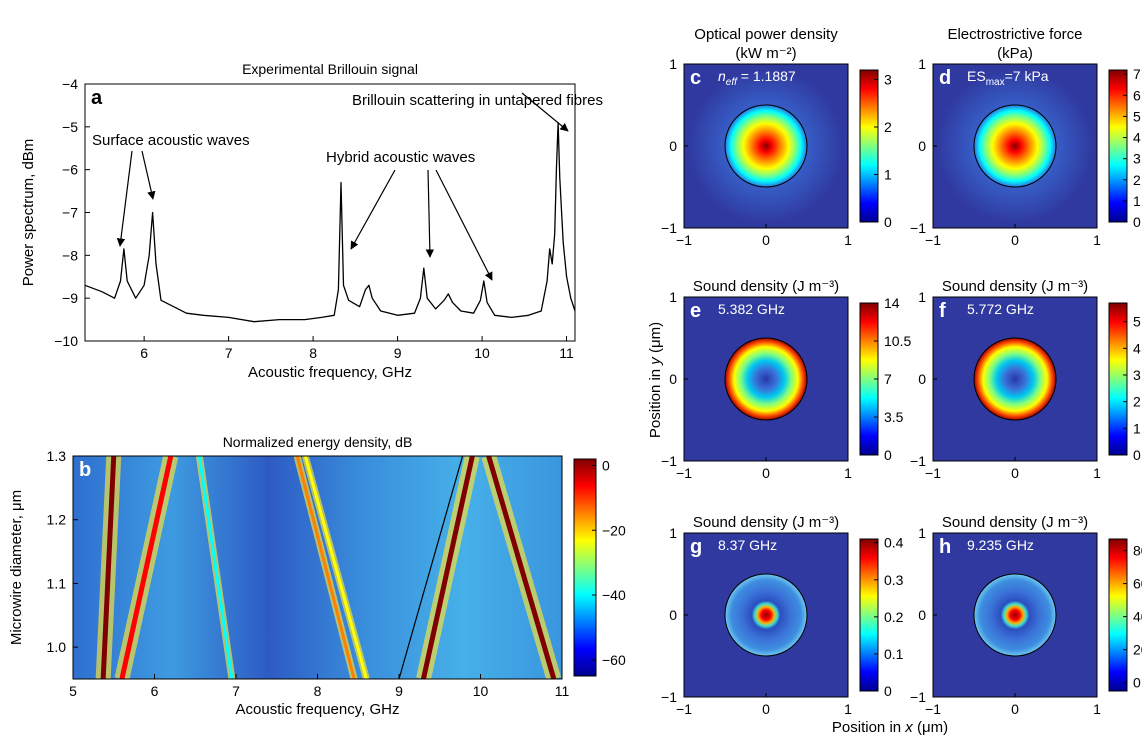 The width and height of the screenshot is (1142, 739). Describe the element at coordinates (400, 157) in the screenshot. I see `annotation-hybrid: Hybrid acoustic waves` at that location.